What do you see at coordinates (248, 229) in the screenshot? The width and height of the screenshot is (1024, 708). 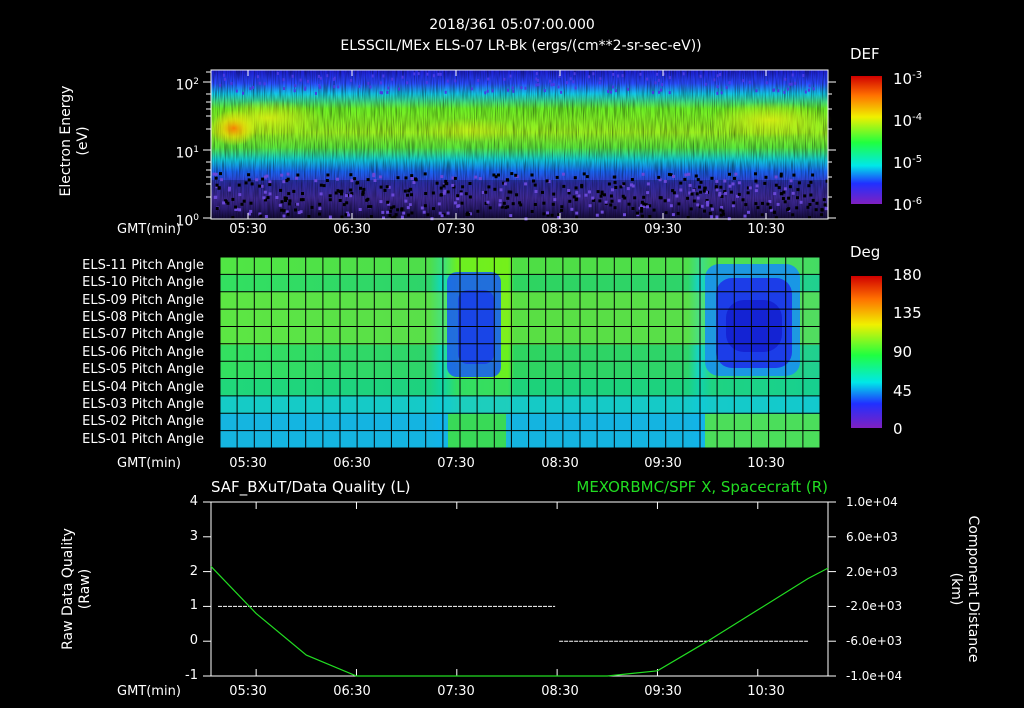 I see `panel1-xtick-0: 05:30` at bounding box center [248, 229].